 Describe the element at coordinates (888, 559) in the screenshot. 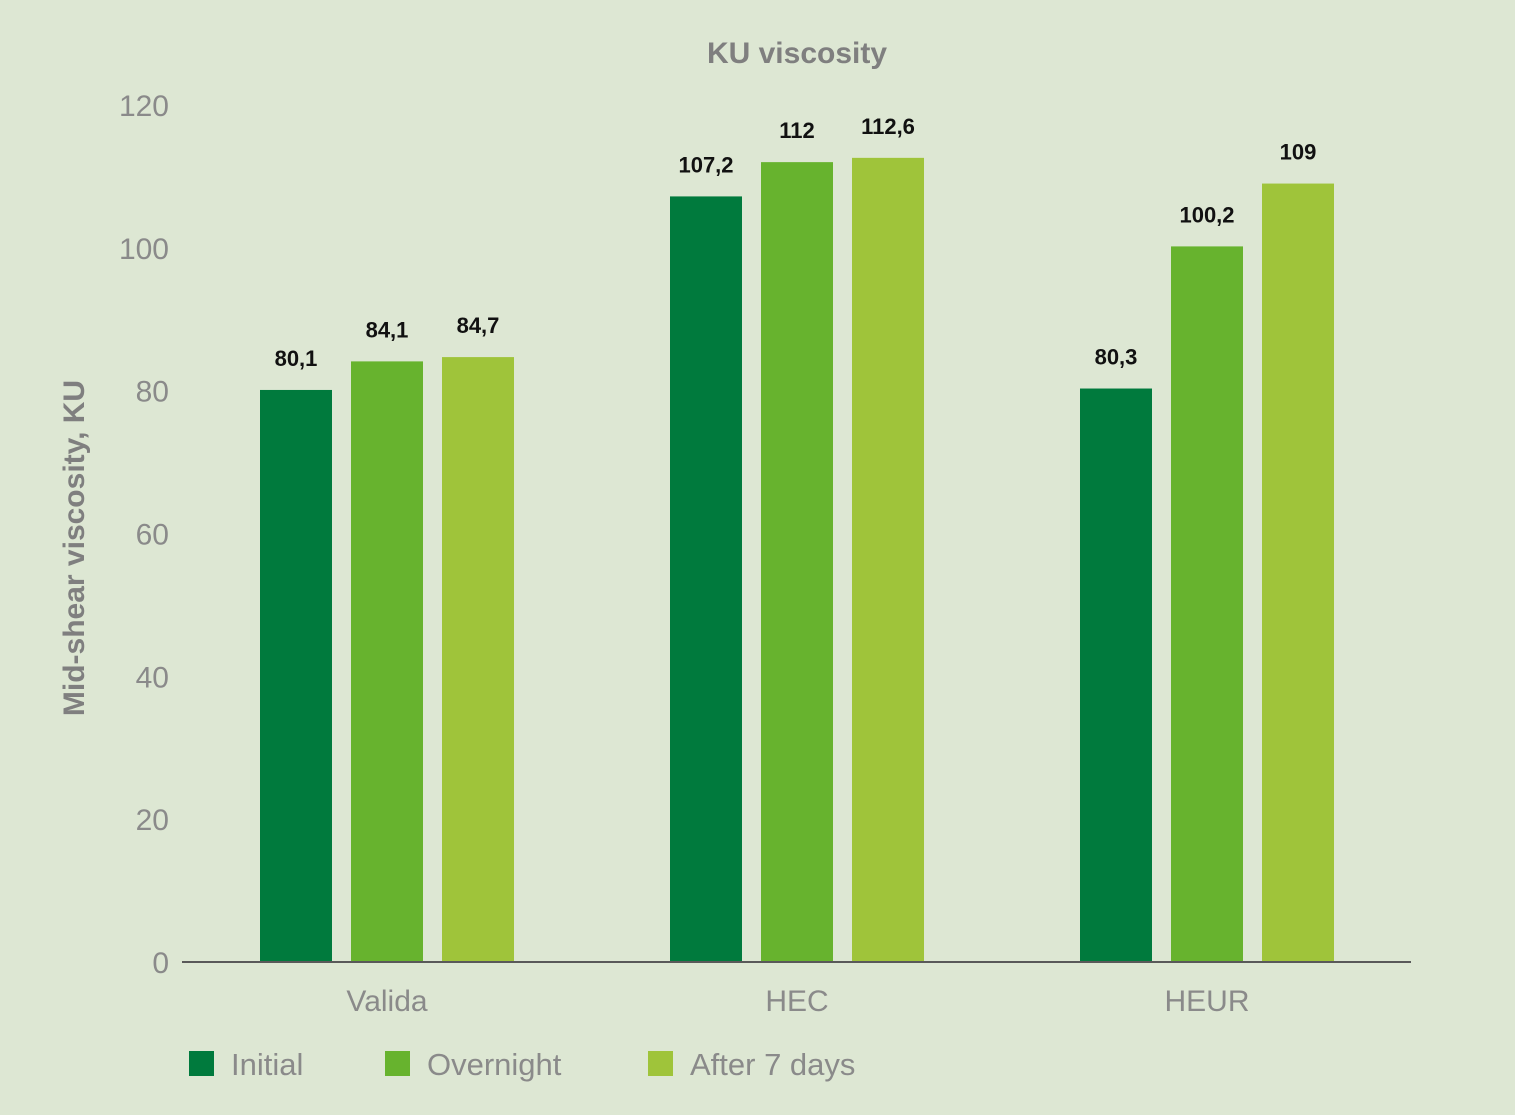

I see `bar-hec-after-7-days` at that location.